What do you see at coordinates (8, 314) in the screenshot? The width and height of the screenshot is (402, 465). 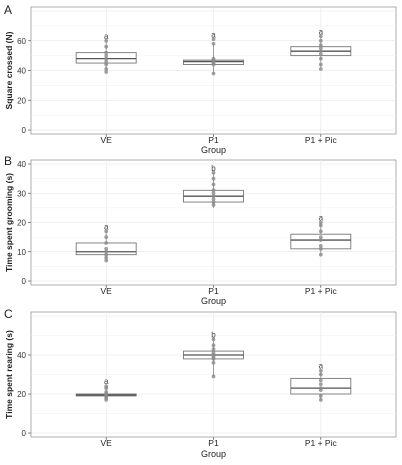 I see `panel-letter: C` at bounding box center [8, 314].